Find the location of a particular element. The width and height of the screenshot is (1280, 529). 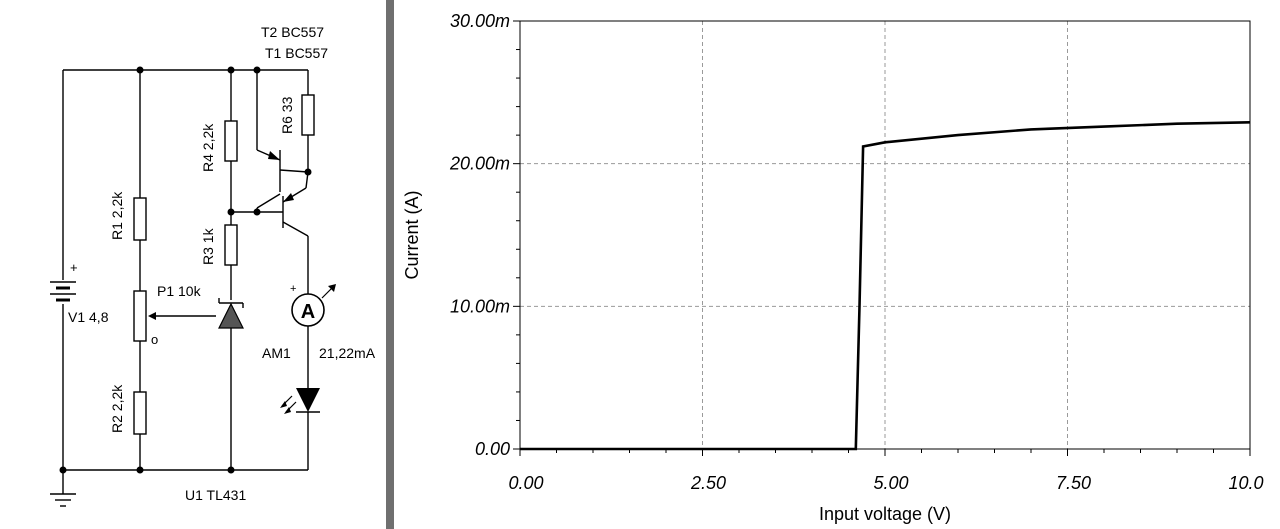

y-tick-label: 10.00m is located at coordinates (480, 306).